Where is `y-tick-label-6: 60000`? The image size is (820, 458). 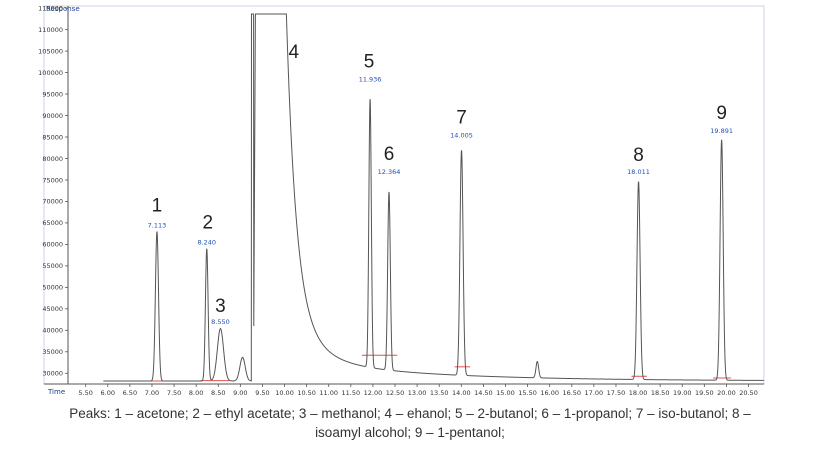 y-tick-label-6: 60000 is located at coordinates (52, 245).